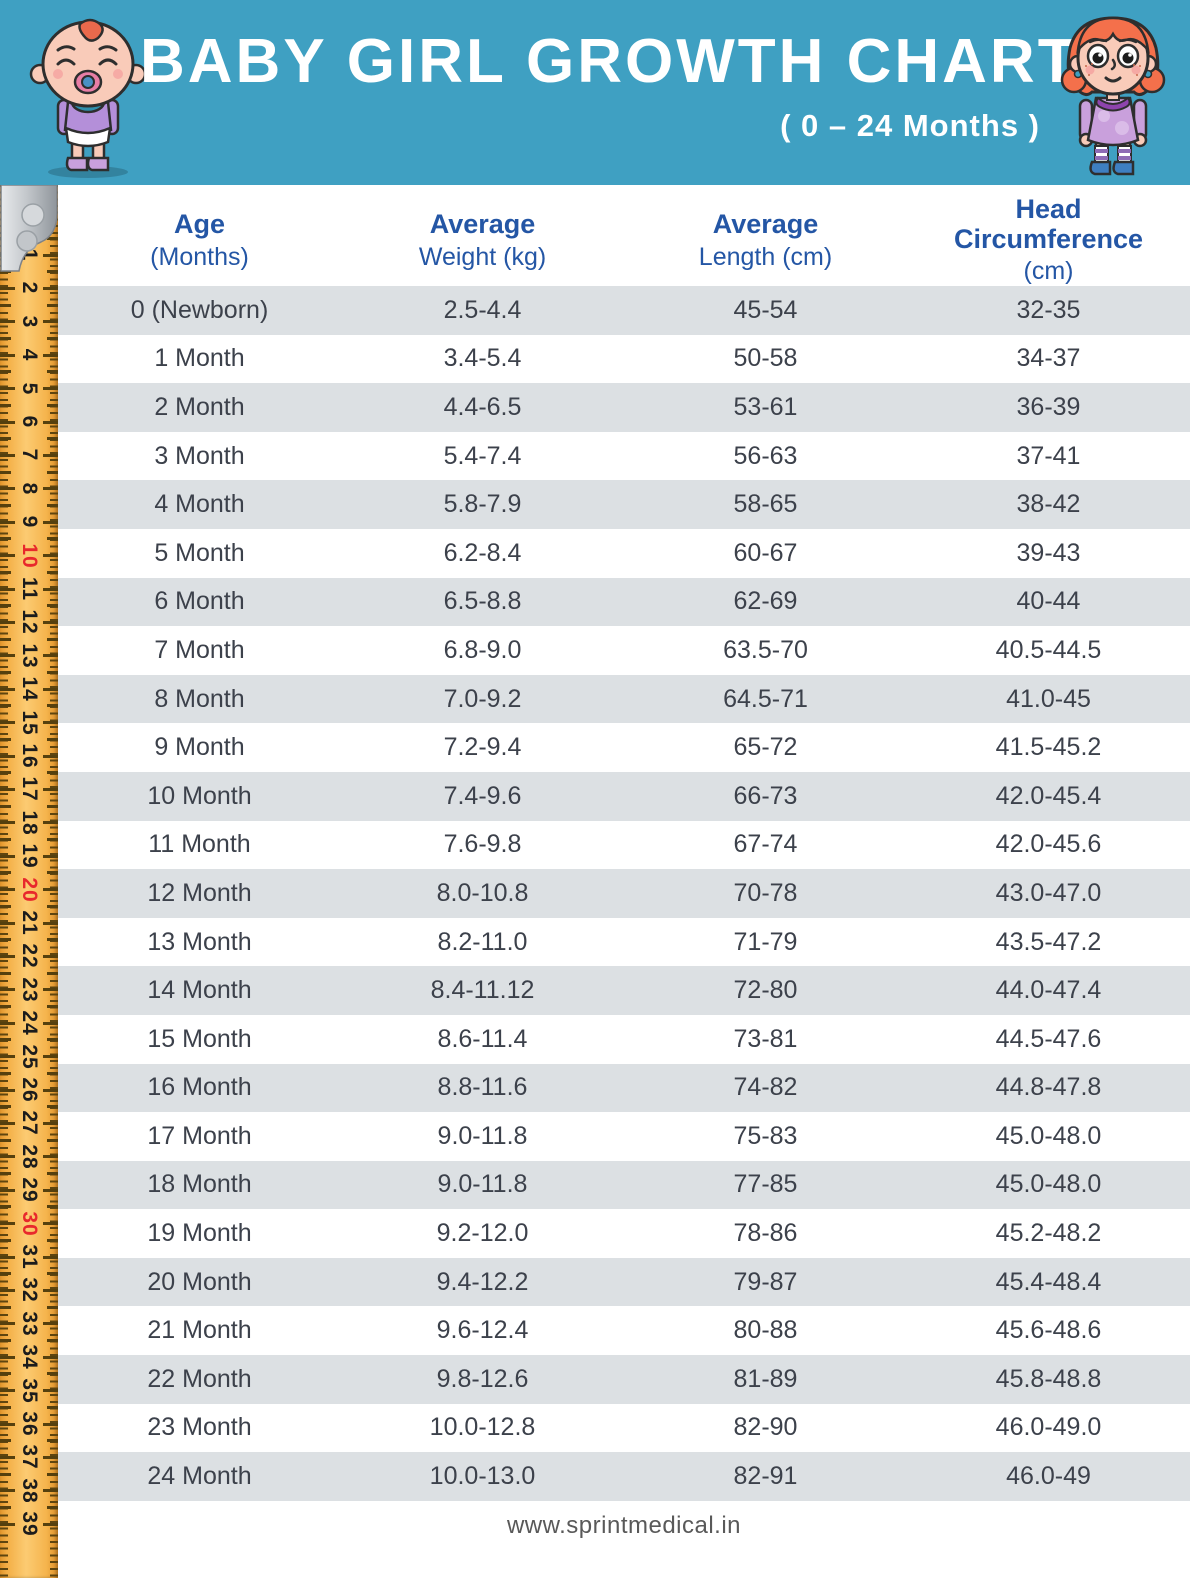  I want to click on header-banner: BABY GIRL GROWTH CHART ( 0 – 24 Months ), so click(595, 92).